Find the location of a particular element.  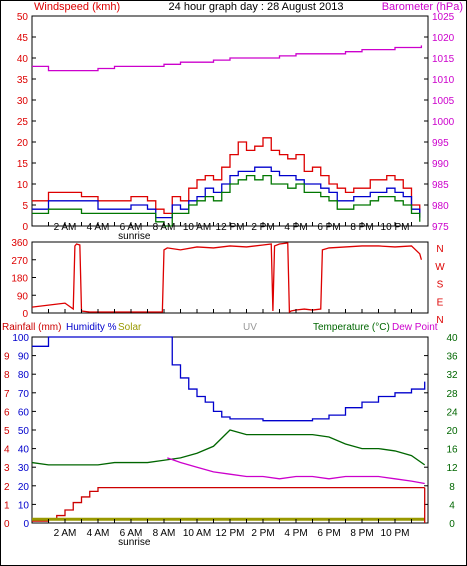

direction-tick-label: 0 is located at coordinates (25, 314).